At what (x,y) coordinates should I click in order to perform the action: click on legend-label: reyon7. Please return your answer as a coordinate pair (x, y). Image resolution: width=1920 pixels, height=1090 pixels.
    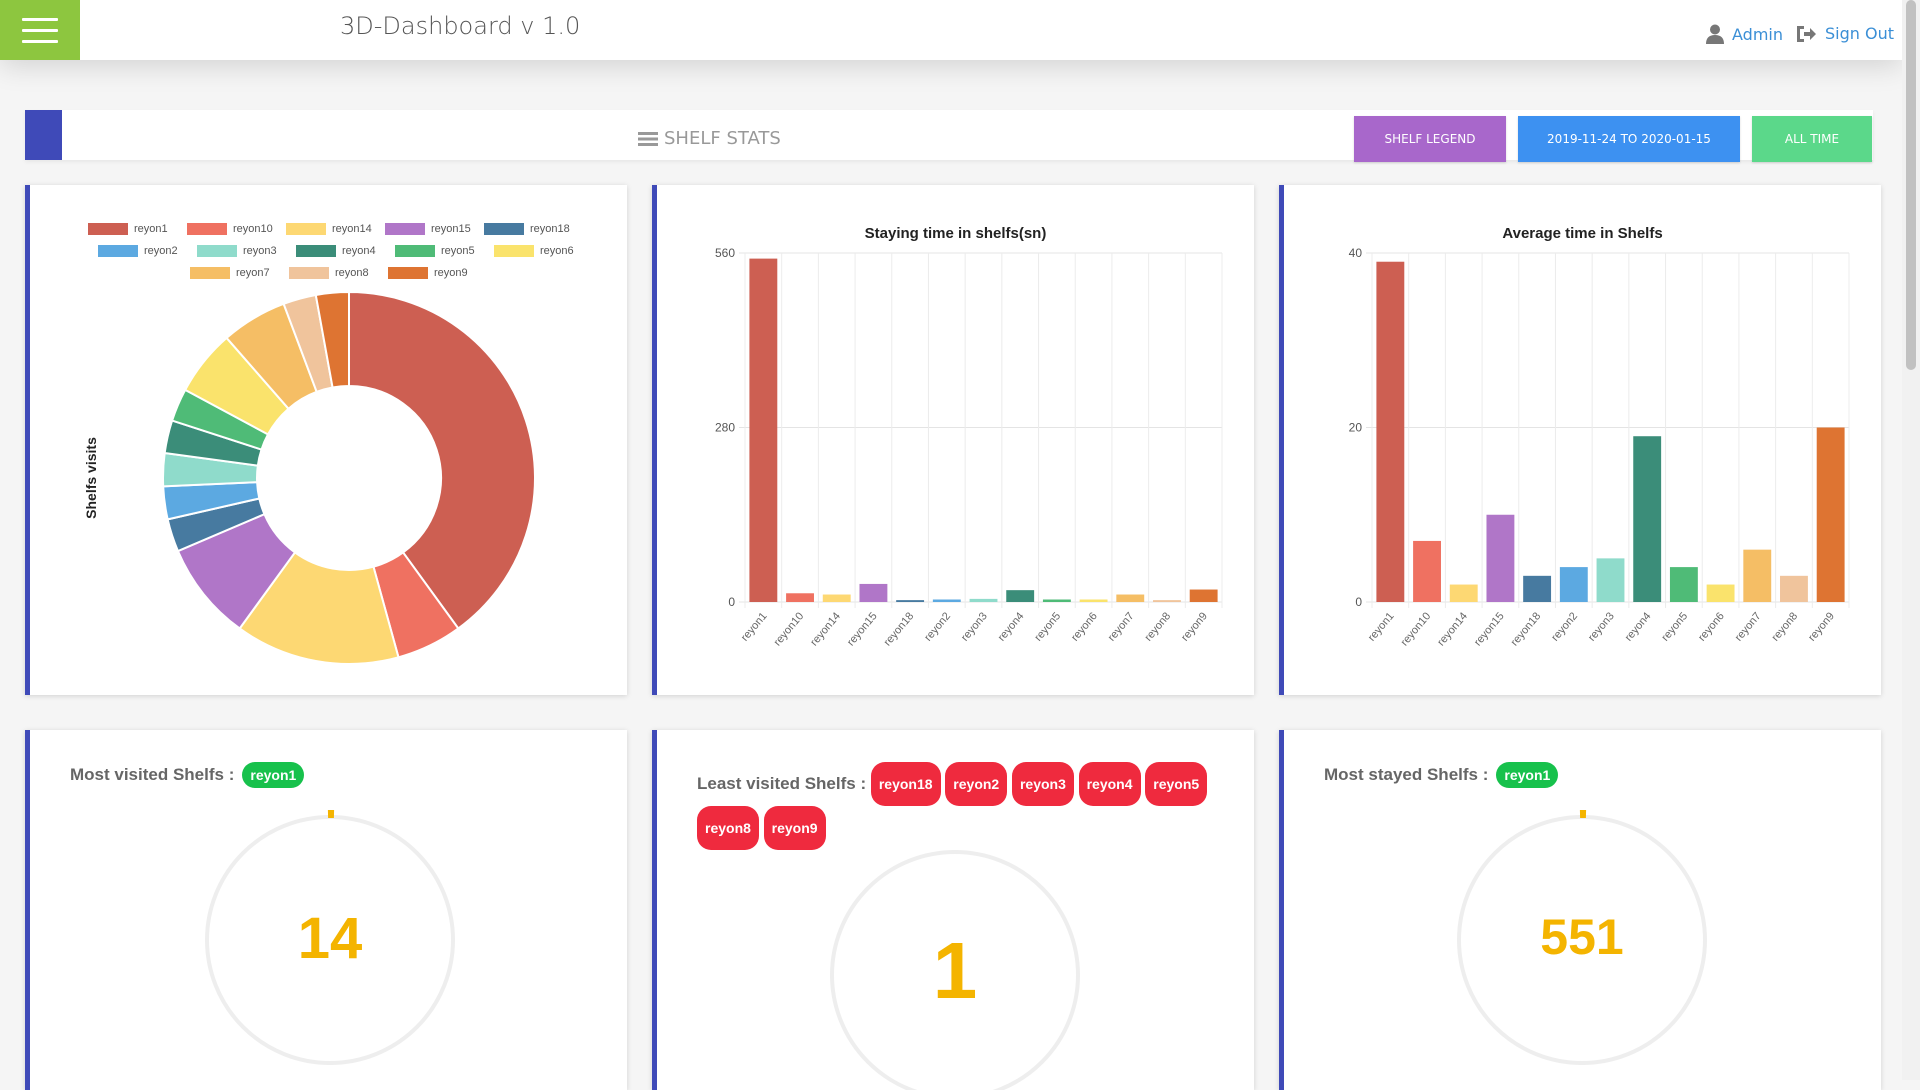
    Looking at the image, I should click on (253, 273).